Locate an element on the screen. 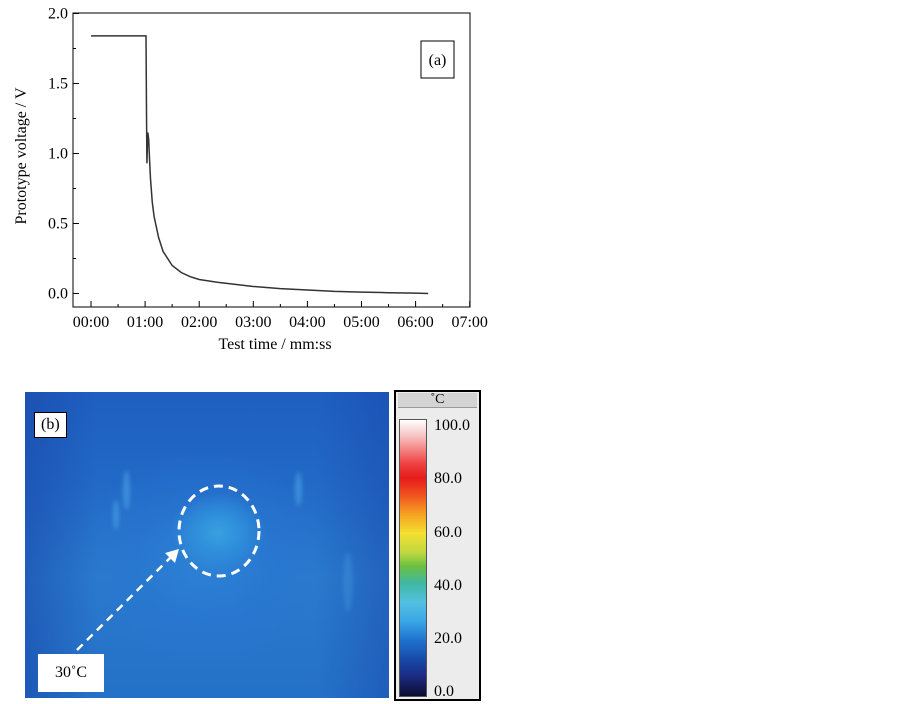 Image resolution: width=903 pixels, height=704 pixels. x-tick-label: 02:00 is located at coordinates (199, 322).